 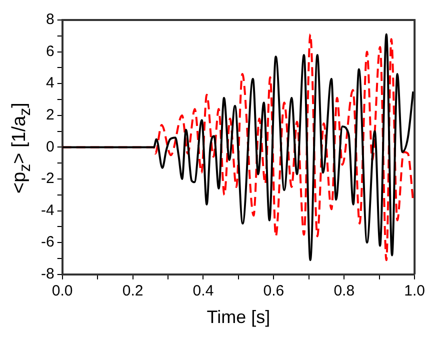 What do you see at coordinates (238, 317) in the screenshot?
I see `x-axis-title: Time [s]` at bounding box center [238, 317].